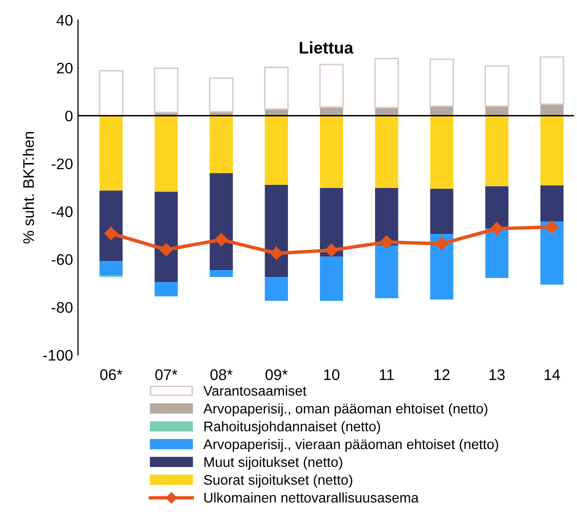  What do you see at coordinates (254, 391) in the screenshot?
I see `legend-label: Varantosaamiset` at bounding box center [254, 391].